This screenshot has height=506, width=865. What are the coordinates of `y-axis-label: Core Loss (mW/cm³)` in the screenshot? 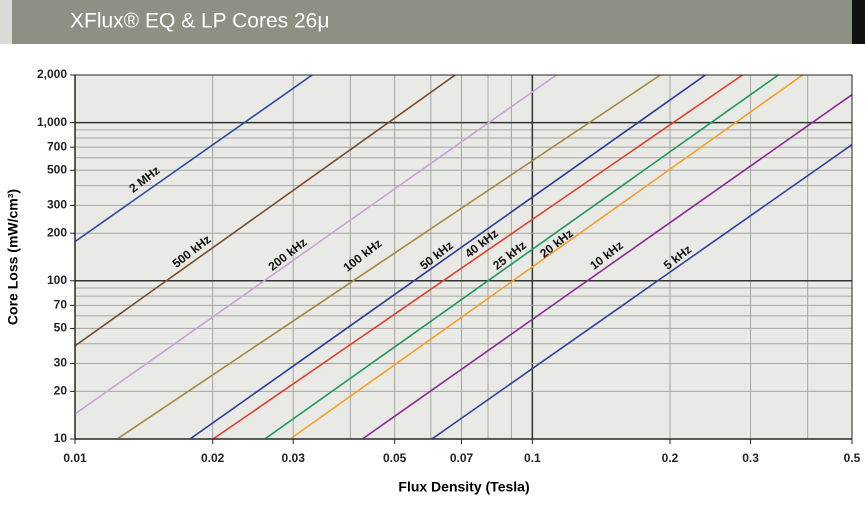 It's located at (13, 257).